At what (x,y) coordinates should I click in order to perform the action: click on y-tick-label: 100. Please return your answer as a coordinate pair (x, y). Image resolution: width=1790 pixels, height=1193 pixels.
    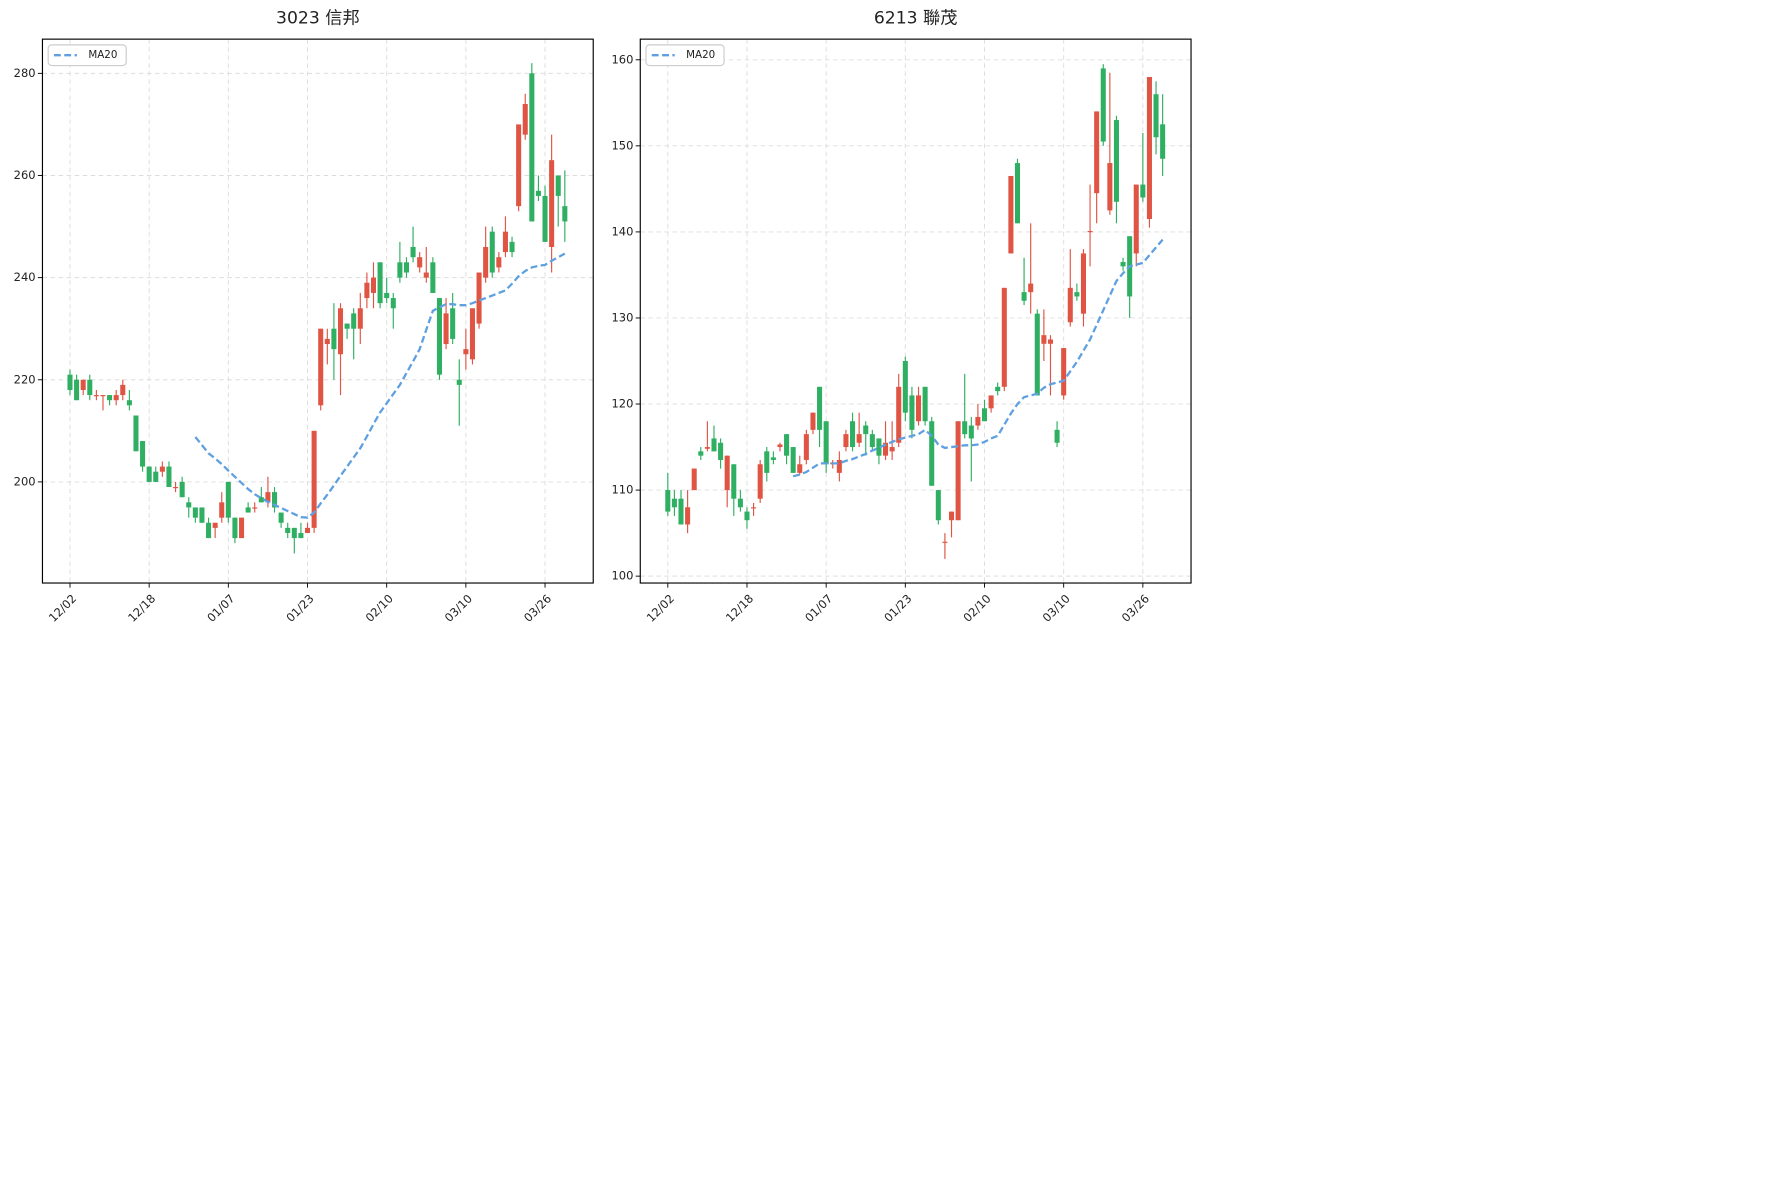
    Looking at the image, I should click on (622, 576).